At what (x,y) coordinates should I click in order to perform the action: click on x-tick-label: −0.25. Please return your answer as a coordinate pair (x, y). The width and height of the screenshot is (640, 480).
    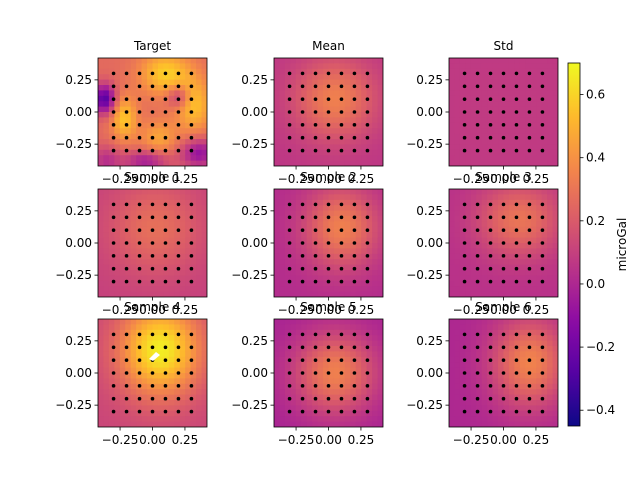
    Looking at the image, I should click on (120, 310).